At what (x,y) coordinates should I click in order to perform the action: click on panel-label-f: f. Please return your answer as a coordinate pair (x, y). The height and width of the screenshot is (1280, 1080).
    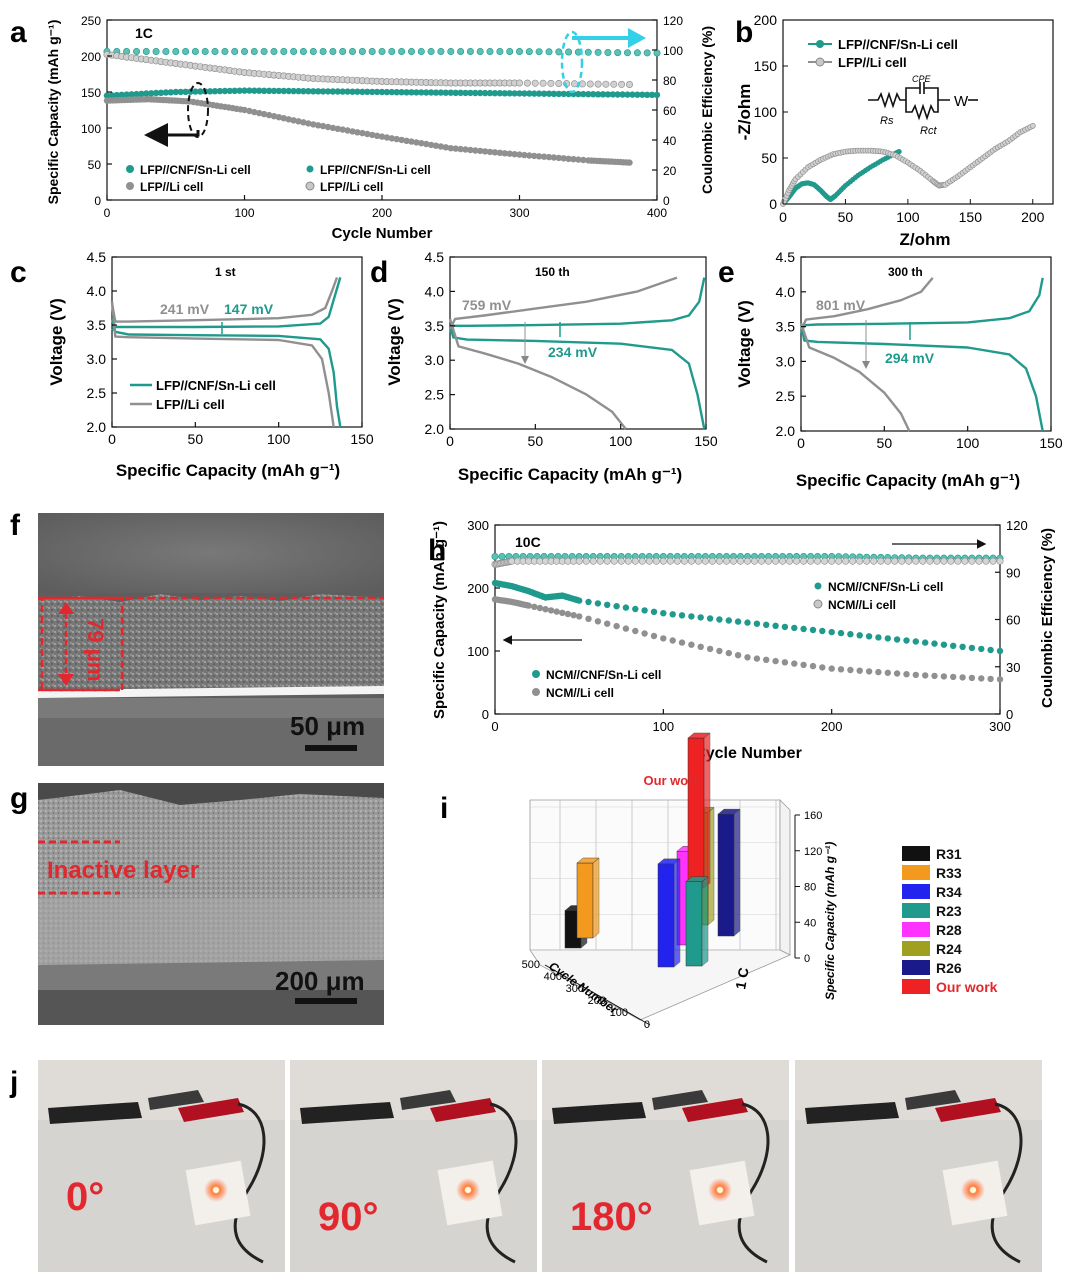
    Looking at the image, I should click on (15, 525).